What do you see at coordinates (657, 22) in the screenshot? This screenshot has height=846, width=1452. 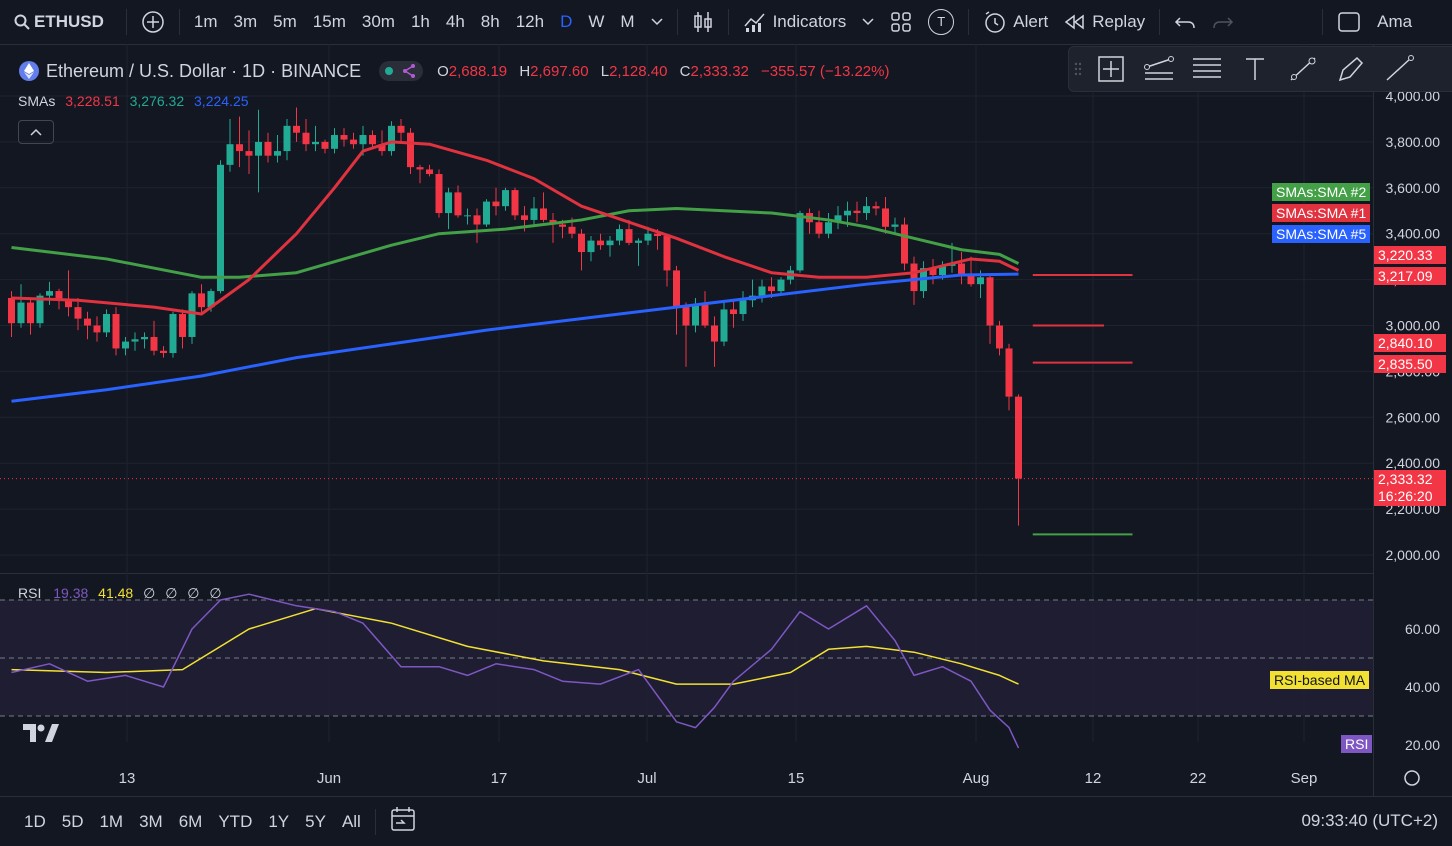 I see `interval-dropdown` at bounding box center [657, 22].